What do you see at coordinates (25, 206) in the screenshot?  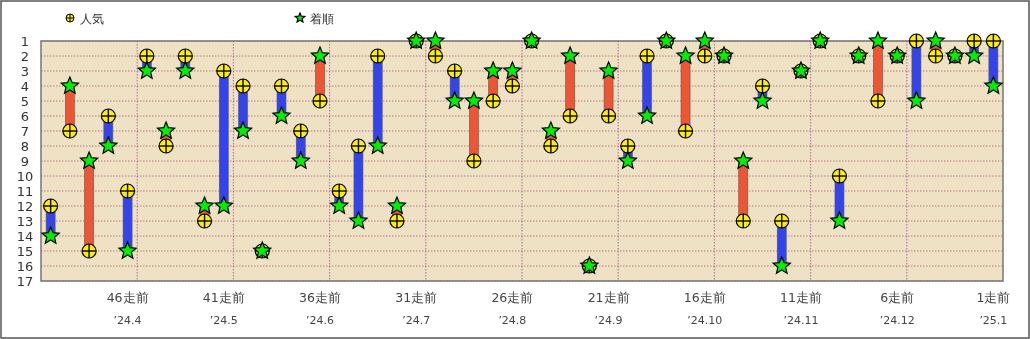 I see `y-tick-label: 12` at bounding box center [25, 206].